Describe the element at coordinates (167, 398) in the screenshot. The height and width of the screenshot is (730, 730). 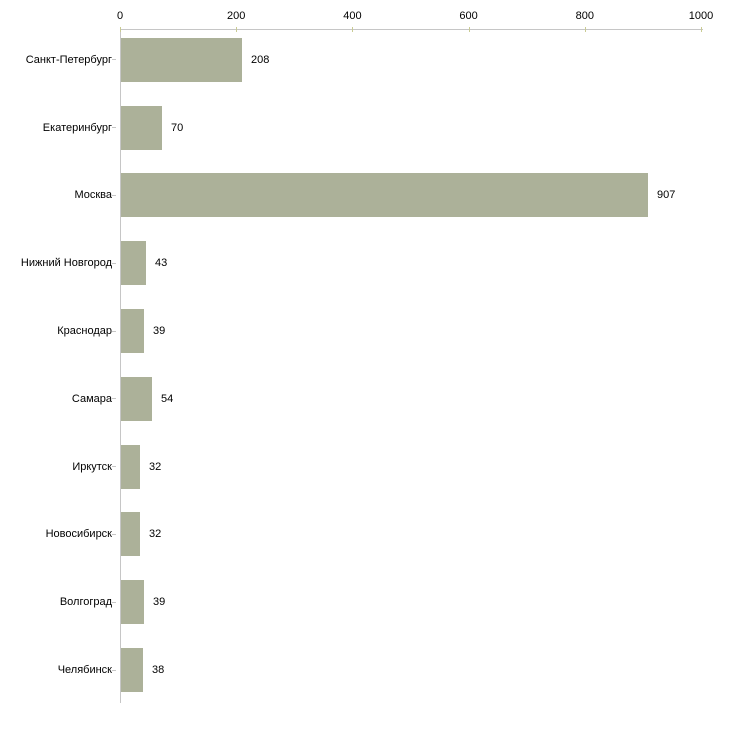
I see `value-label: 54` at that location.